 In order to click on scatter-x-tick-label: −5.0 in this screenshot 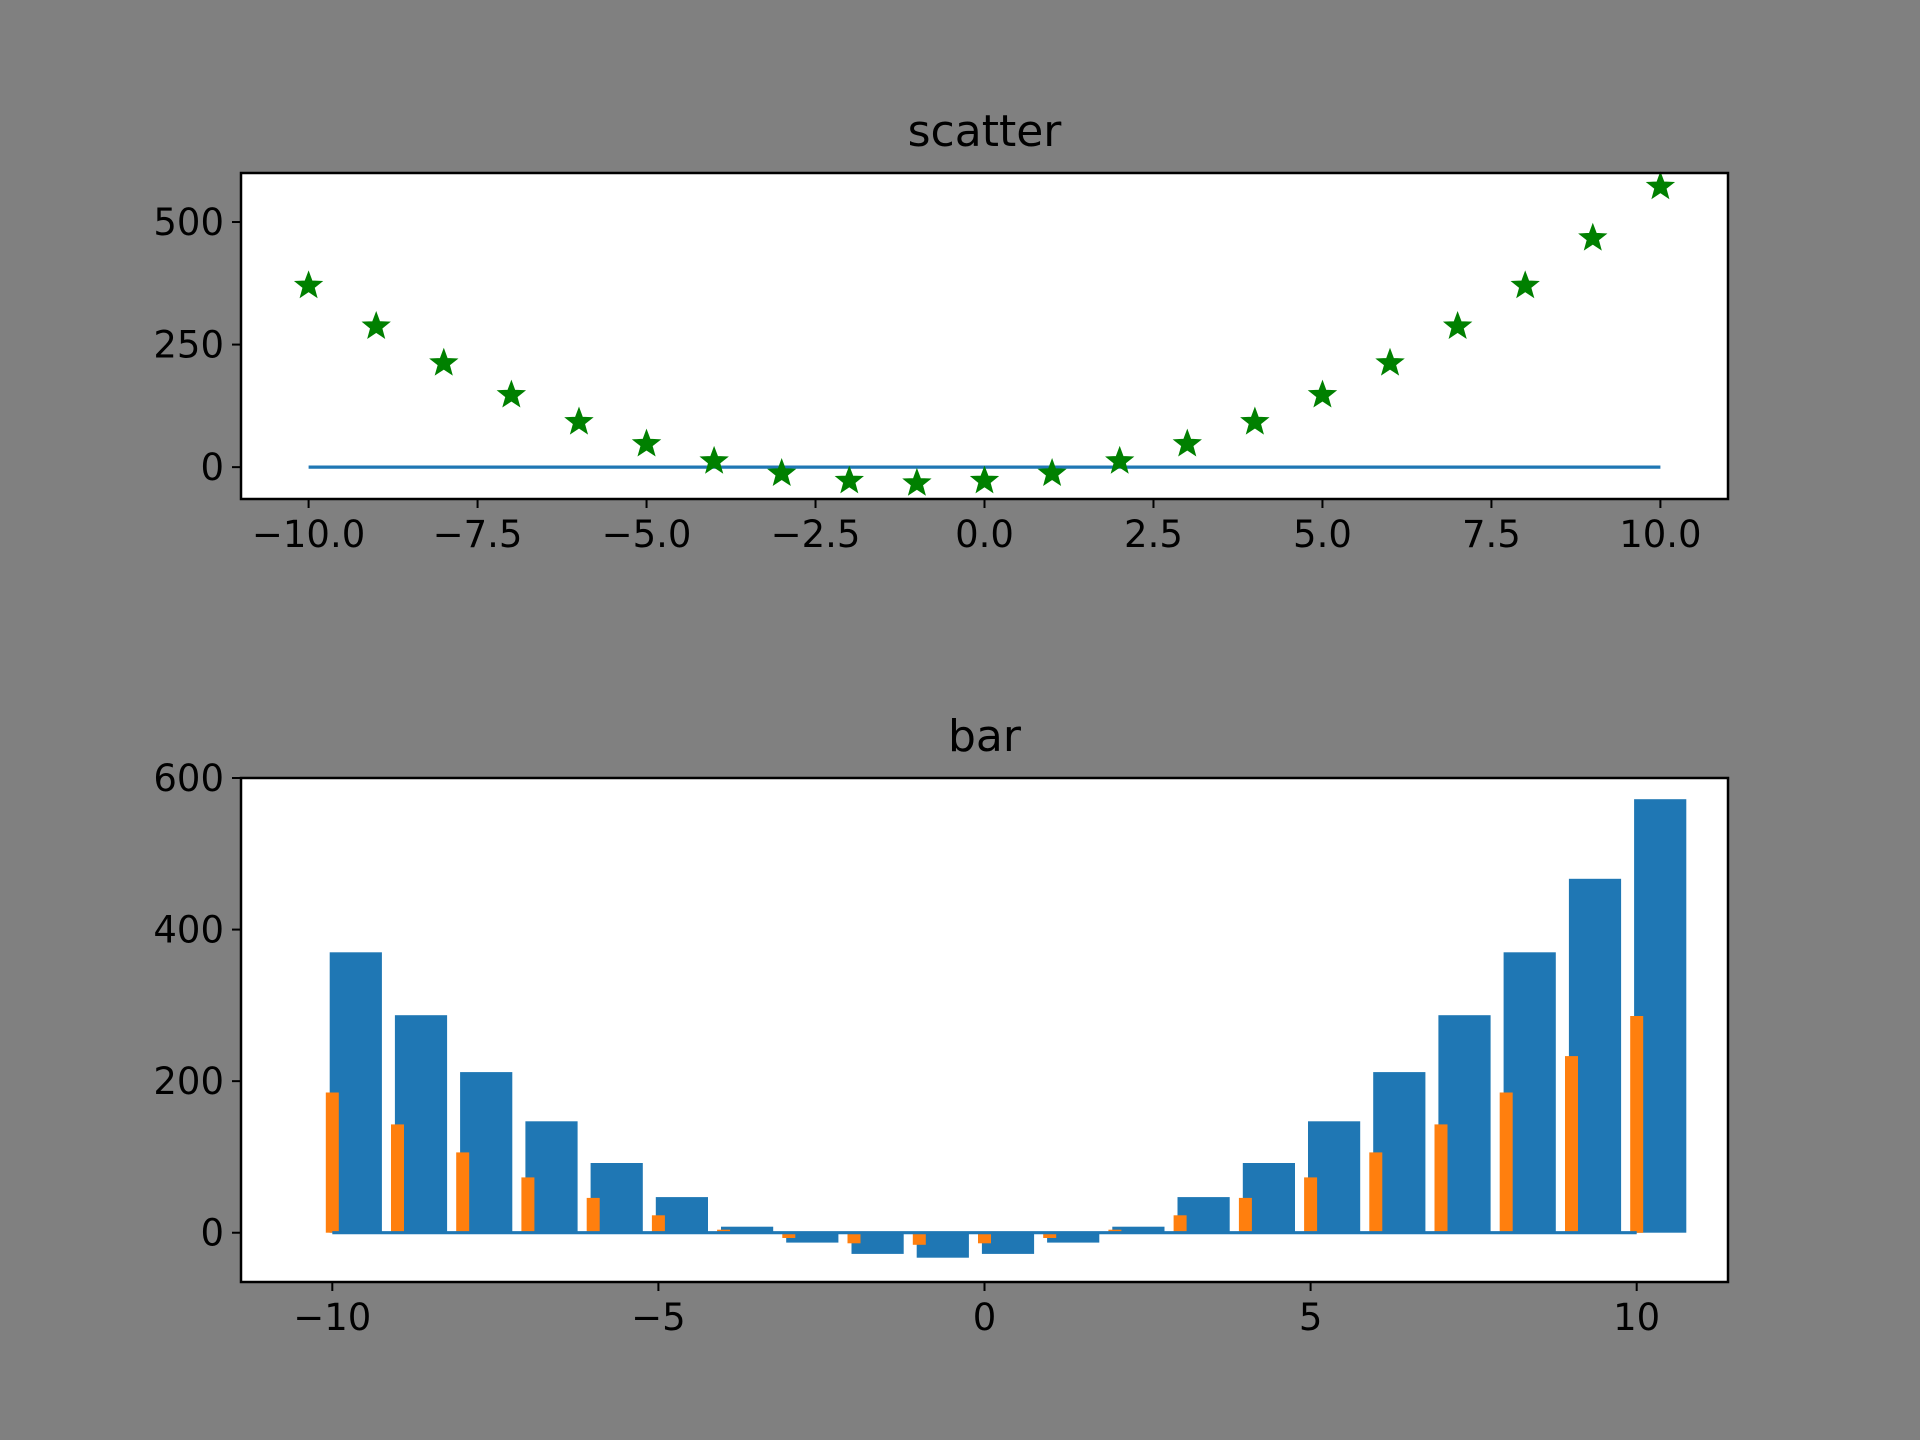, I will do `click(647, 534)`.